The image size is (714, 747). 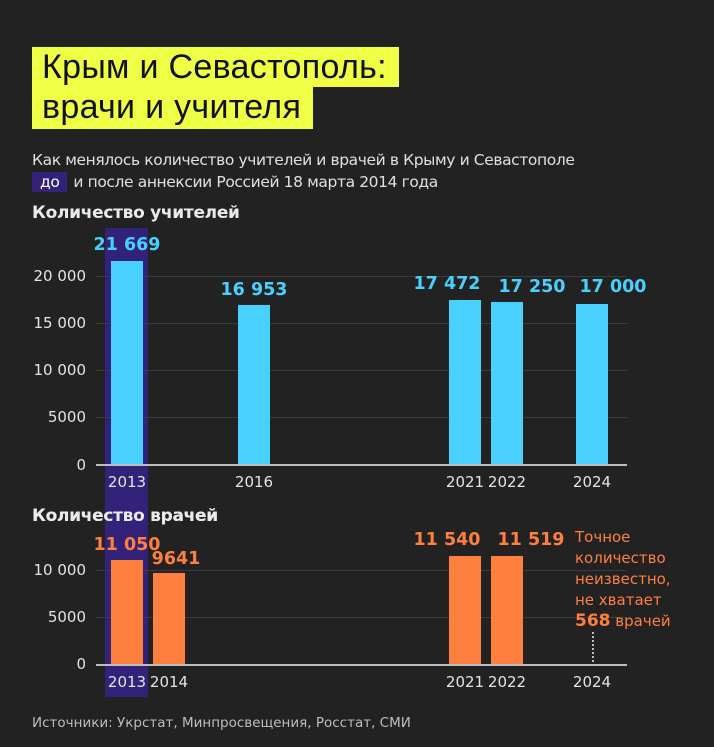 What do you see at coordinates (125, 516) in the screenshot?
I see `doctors-section-title-overlay: Количество врачей` at bounding box center [125, 516].